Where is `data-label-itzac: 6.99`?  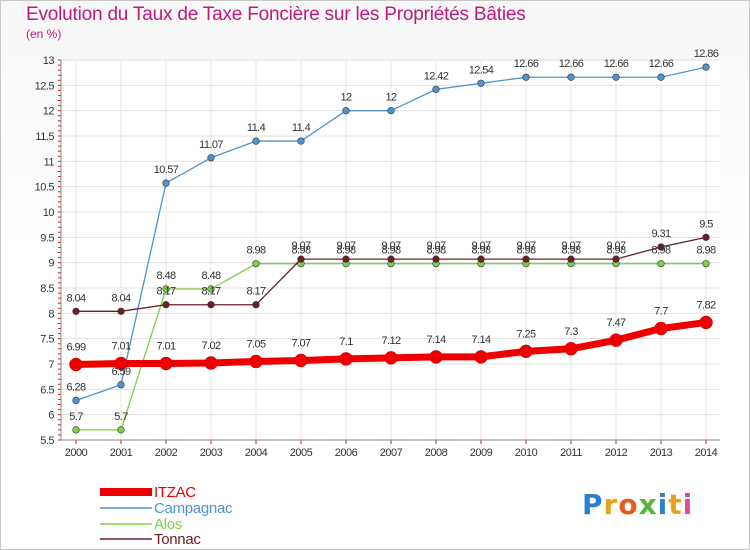 data-label-itzac: 6.99 is located at coordinates (75, 348).